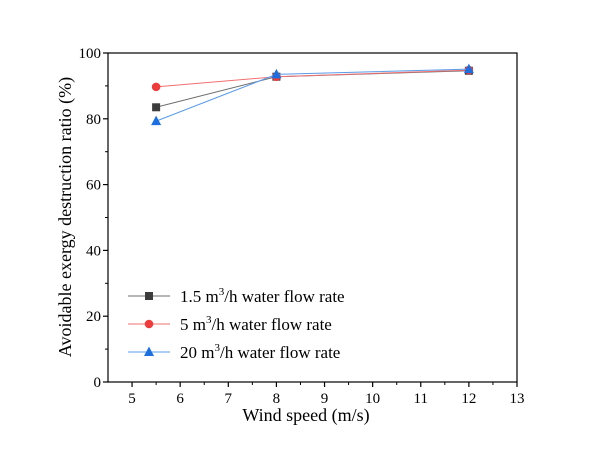 This screenshot has height=464, width=600. Describe the element at coordinates (256, 324) in the screenshot. I see `legend-label: 5 m3/h water flow rate` at that location.